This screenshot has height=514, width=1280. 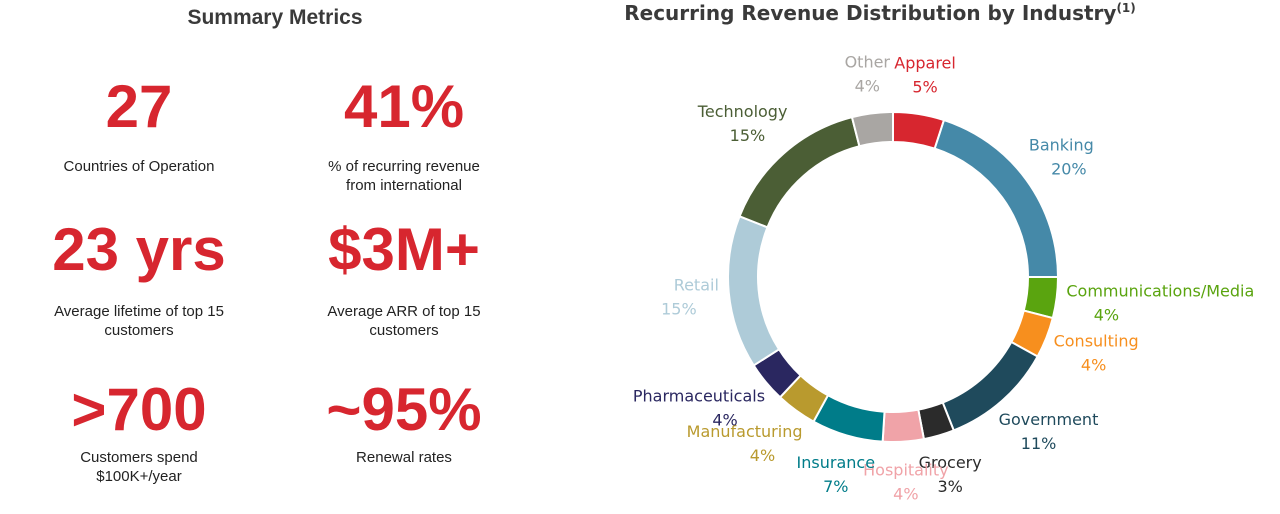 I want to click on segment-label: Hospitality, so click(x=905, y=470).